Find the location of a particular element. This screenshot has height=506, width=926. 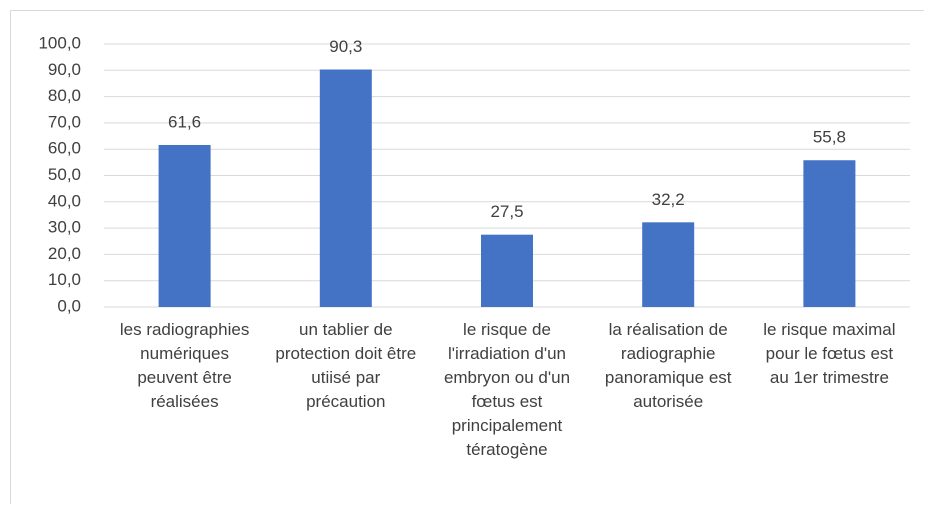

y-tick-label: 70,0 is located at coordinates (64, 121).